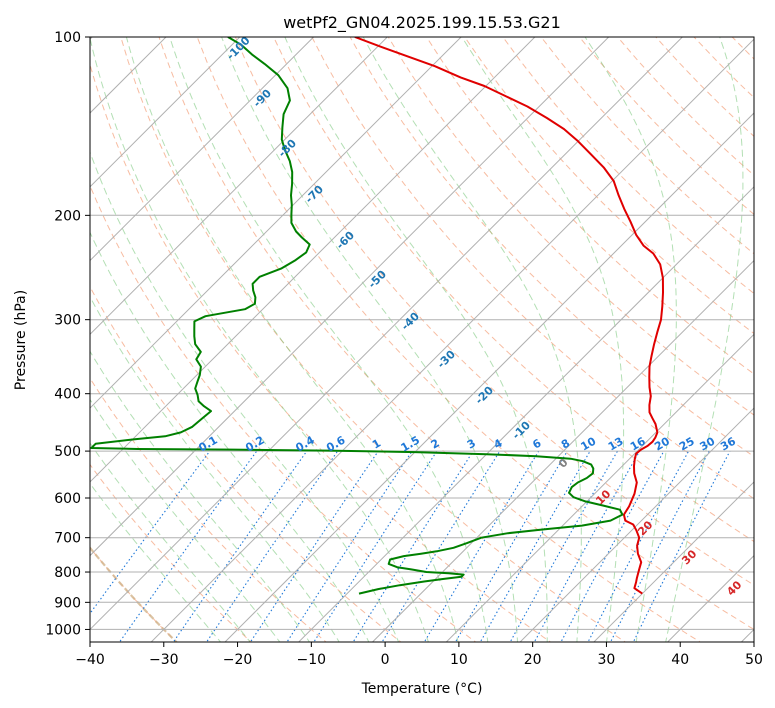 The height and width of the screenshot is (708, 775). I want to click on y-tick-label: 200, so click(67, 216).